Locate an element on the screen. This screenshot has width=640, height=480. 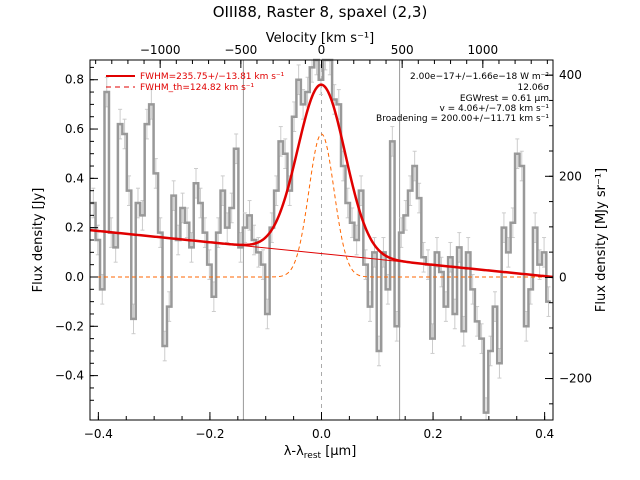
annotation-broadening: Broadening = 200.00+/−11.71 km s⁻¹ is located at coordinates (462, 119).